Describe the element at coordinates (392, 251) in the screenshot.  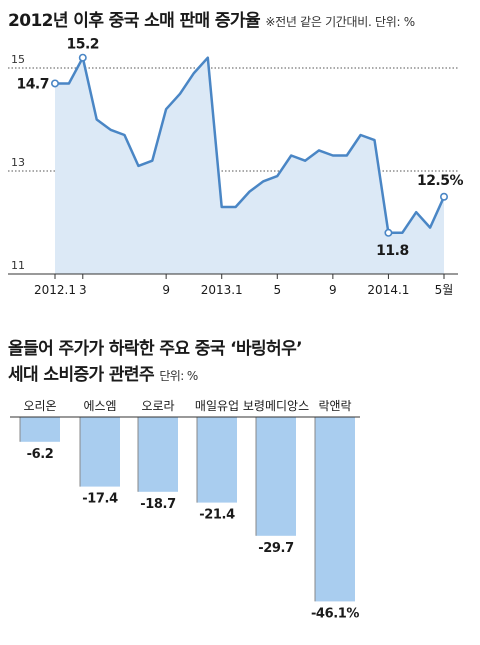
I see `data-point-label: 11.8` at that location.